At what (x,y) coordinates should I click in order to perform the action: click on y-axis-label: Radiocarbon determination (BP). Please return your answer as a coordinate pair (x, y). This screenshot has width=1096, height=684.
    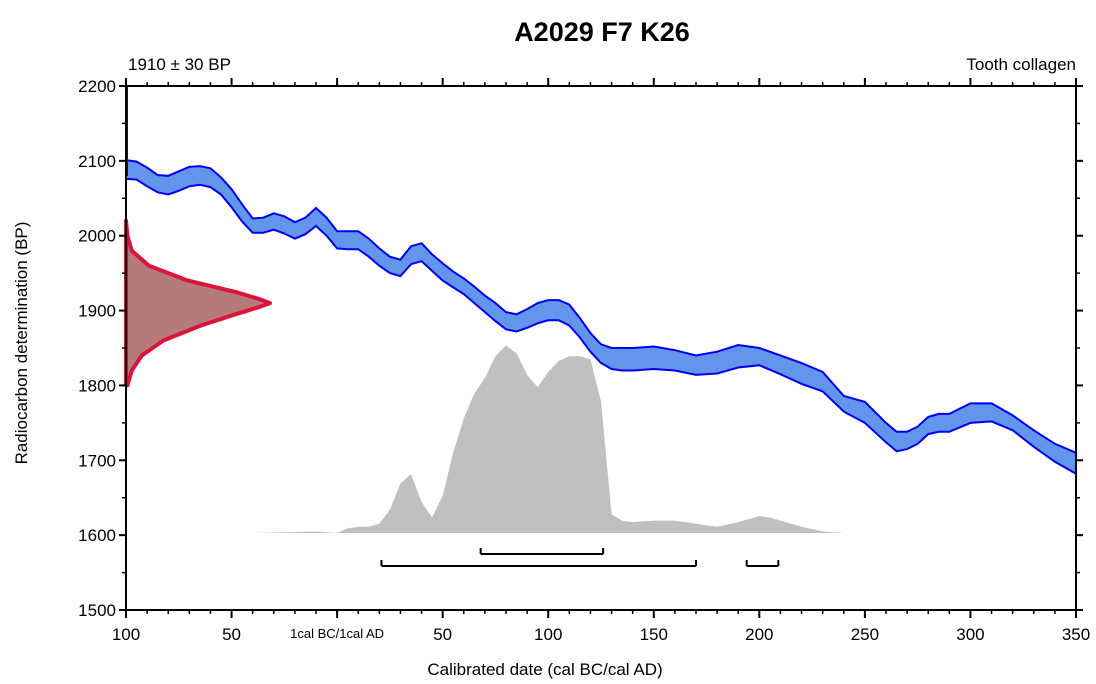
    Looking at the image, I should click on (21, 343).